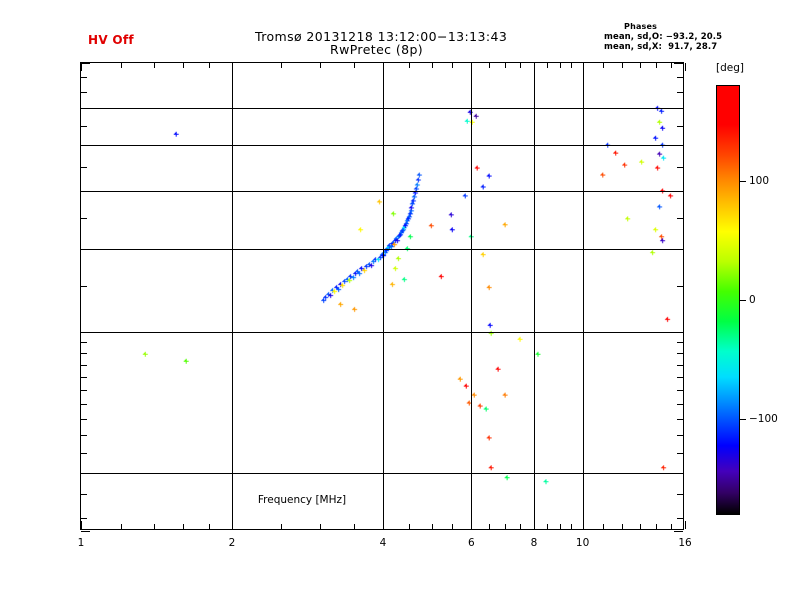 Image resolution: width=800 pixels, height=600 pixels. What do you see at coordinates (685, 543) in the screenshot?
I see `x-axis-tick-label: 16` at bounding box center [685, 543].